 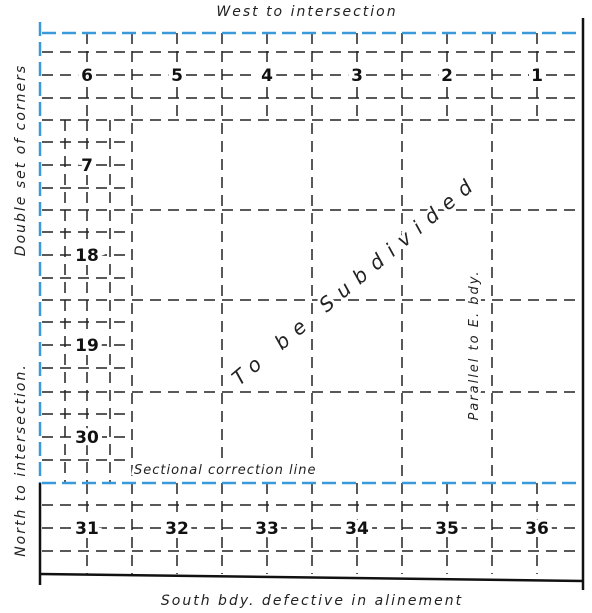 I want to click on section-number: 33, so click(x=267, y=529).